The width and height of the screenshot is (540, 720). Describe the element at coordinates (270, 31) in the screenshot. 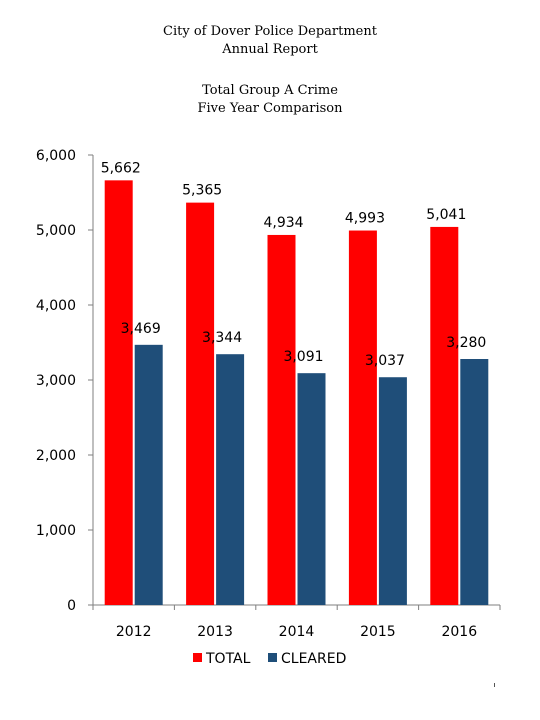

I see `report-org-title: City of Dover Police Department` at that location.